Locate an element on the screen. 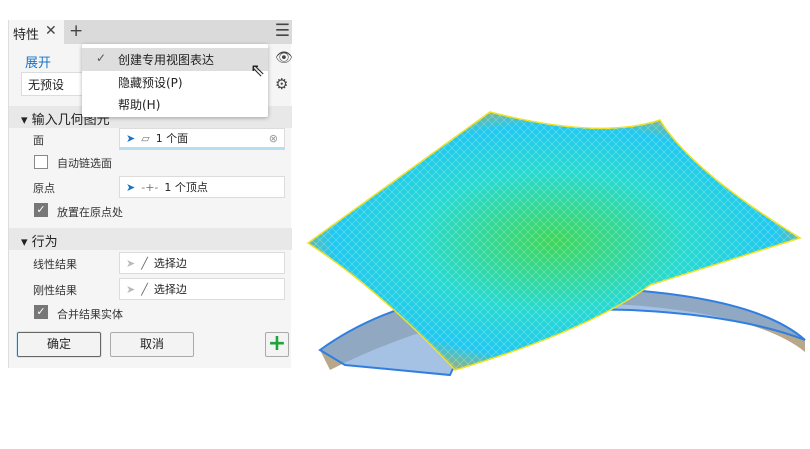  tab-bar: 特性 ✕ + ☰ is located at coordinates (150, 32).